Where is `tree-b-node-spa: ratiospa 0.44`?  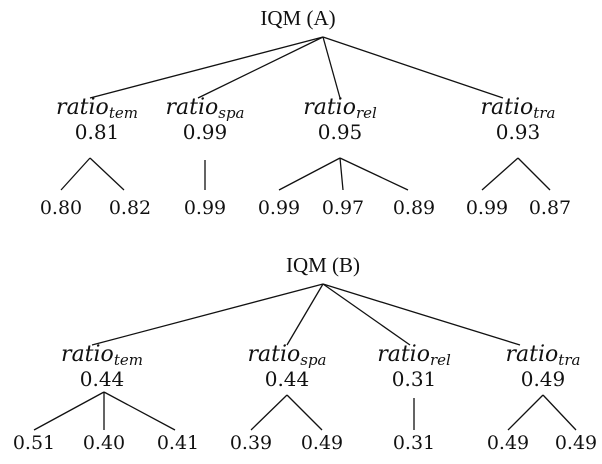
tree-b-node-spa: ratiospa 0.44 is located at coordinates (287, 366).